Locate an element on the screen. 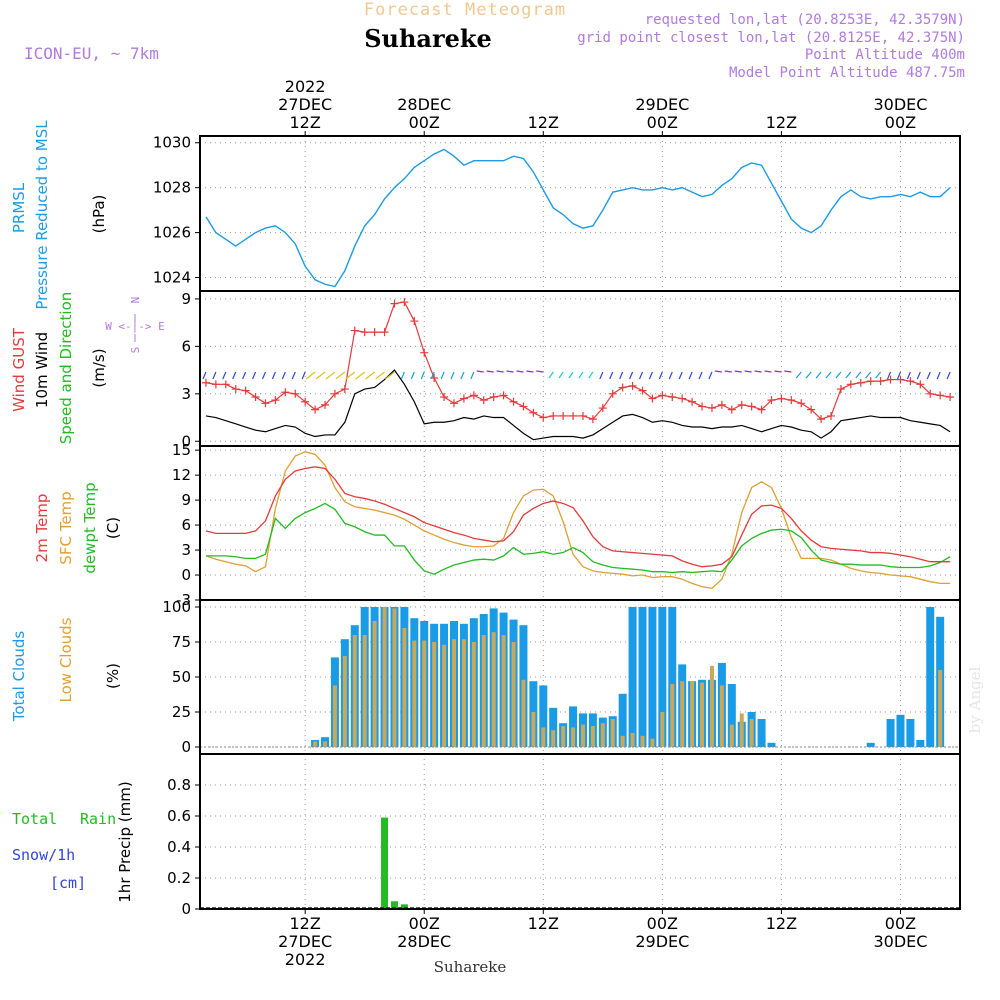 The image size is (1000, 1000). precip-label-snow: Snow/1h is located at coordinates (43, 855).